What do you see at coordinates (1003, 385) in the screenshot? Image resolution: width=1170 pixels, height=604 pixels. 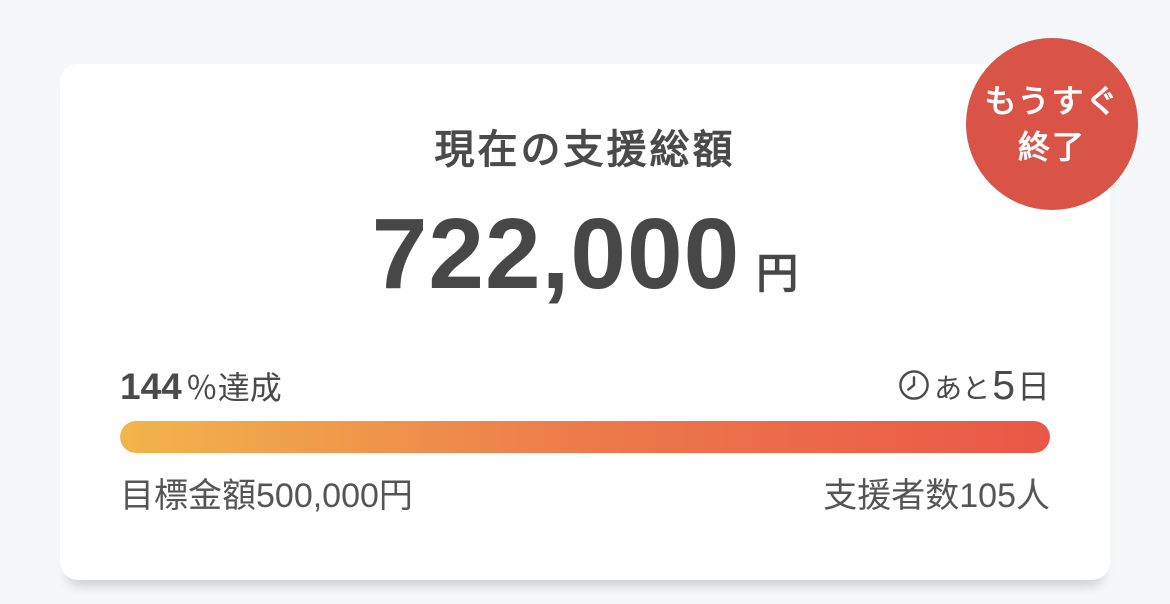 I see `days-remaining-value: 5` at bounding box center [1003, 385].